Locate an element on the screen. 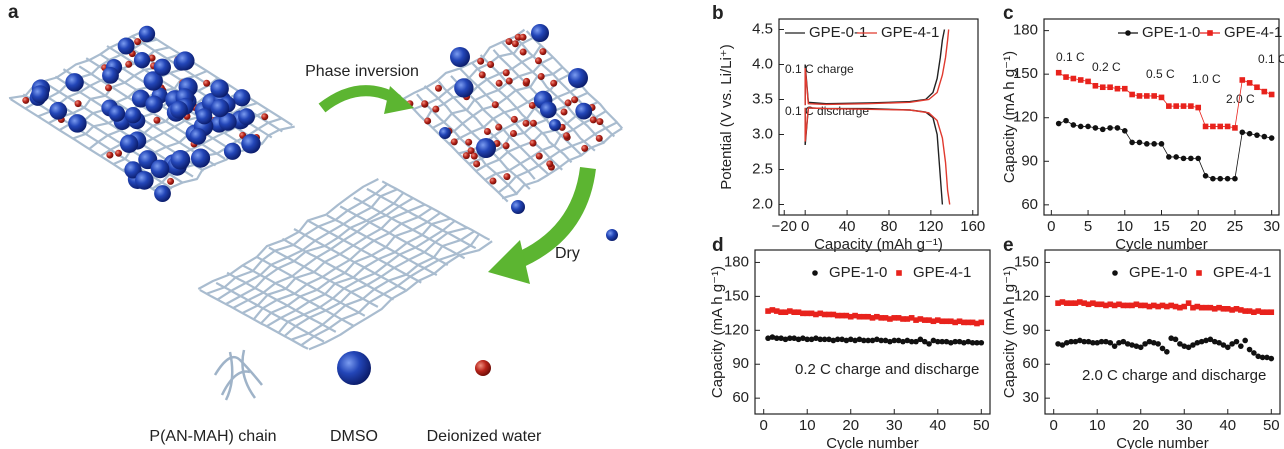 This screenshot has width=1284, height=449. x-tick-label: 80 is located at coordinates (889, 226).